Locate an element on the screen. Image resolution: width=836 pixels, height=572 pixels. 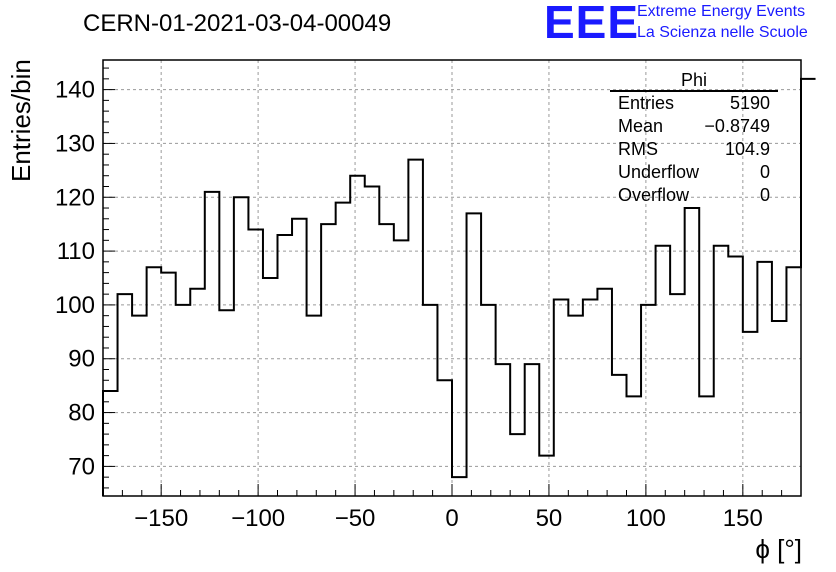
stats-row-entries: Entries 5190 is located at coordinates (694, 103).